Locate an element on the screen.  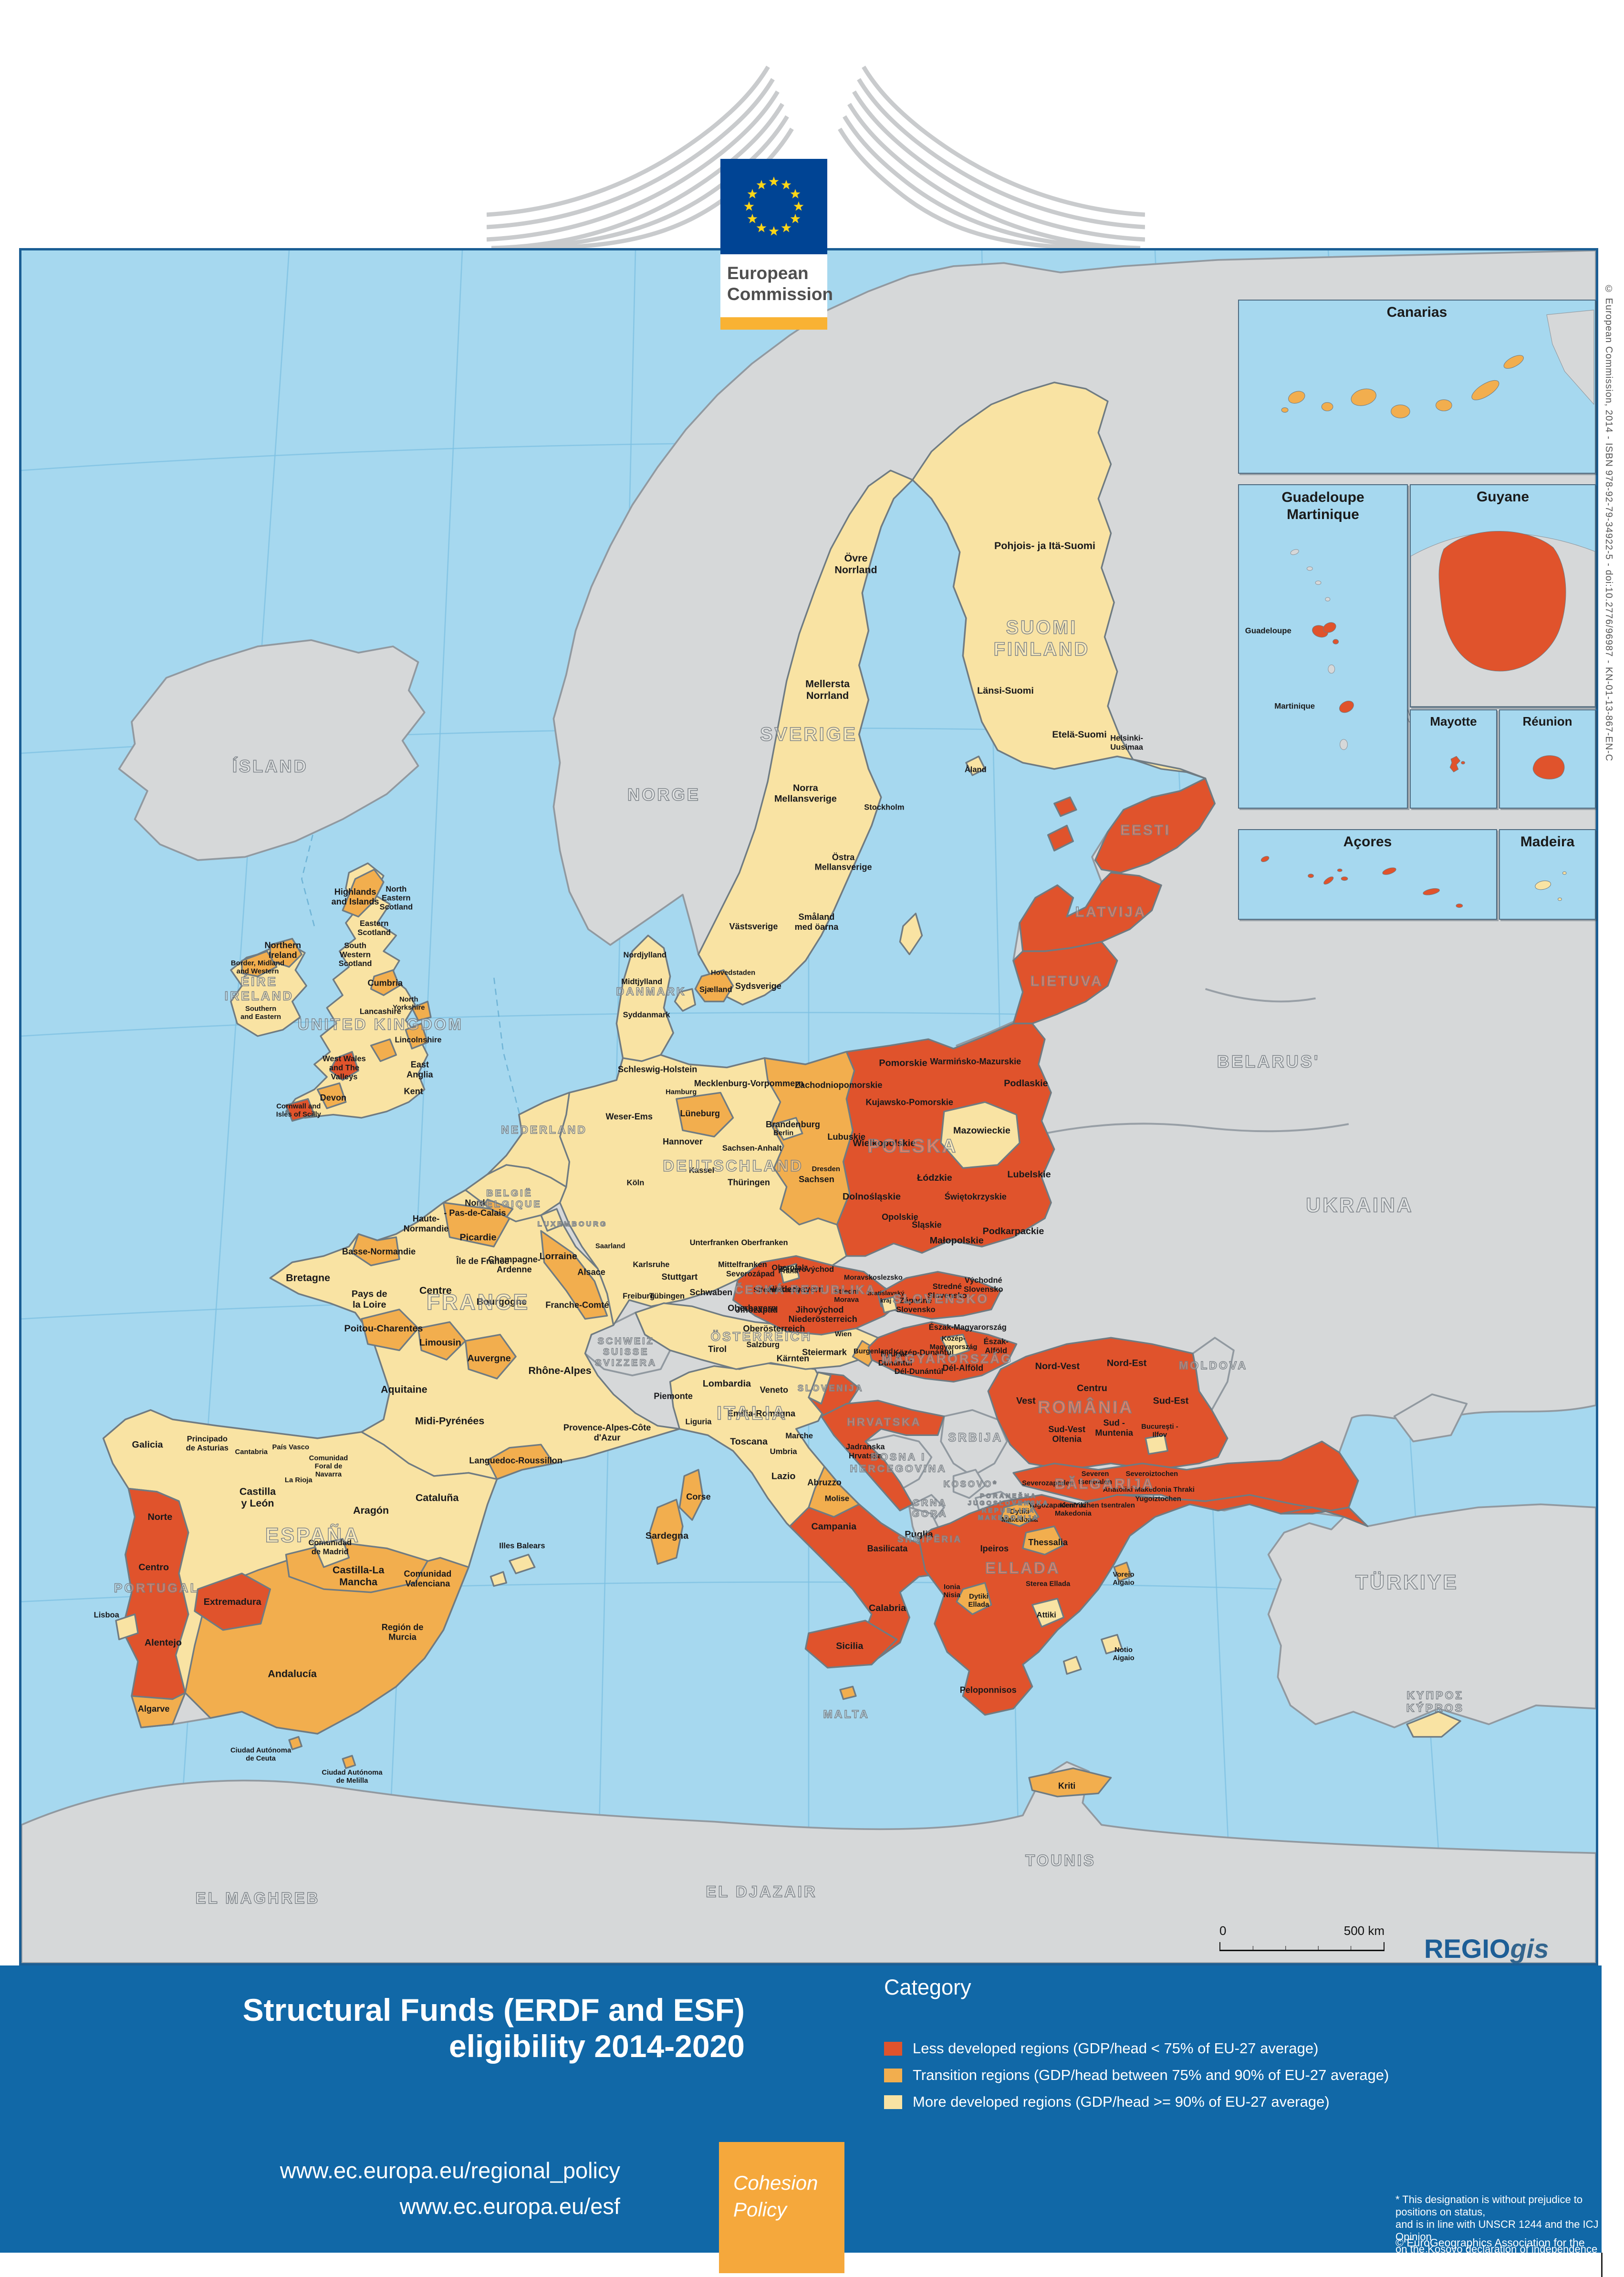
region-label: Steiermark is located at coordinates (824, 1352).